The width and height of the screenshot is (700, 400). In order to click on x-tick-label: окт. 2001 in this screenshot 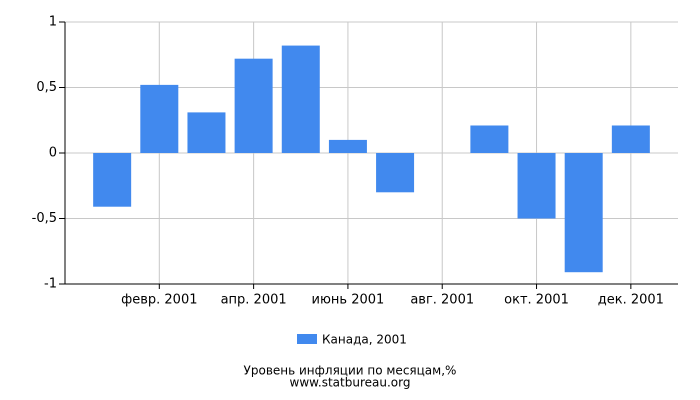, I will do `click(536, 300)`.